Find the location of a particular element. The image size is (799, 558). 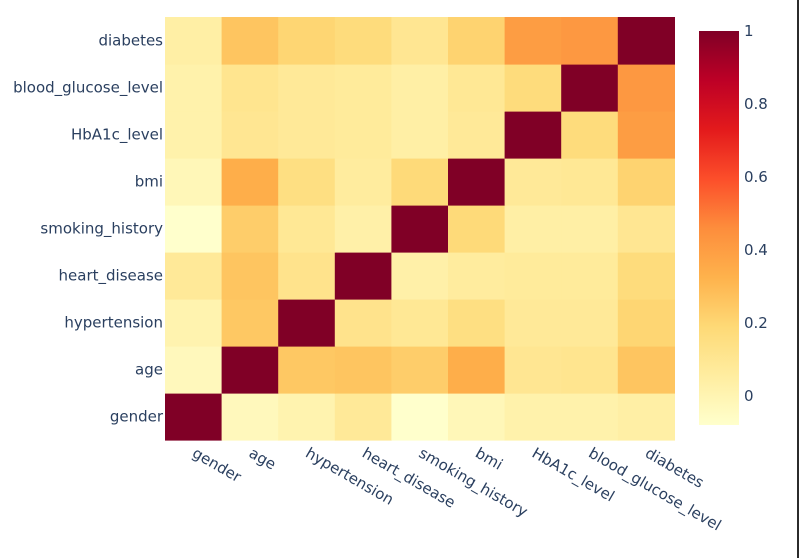

heatmap-cell-bmi-heart_disease is located at coordinates (363, 182).